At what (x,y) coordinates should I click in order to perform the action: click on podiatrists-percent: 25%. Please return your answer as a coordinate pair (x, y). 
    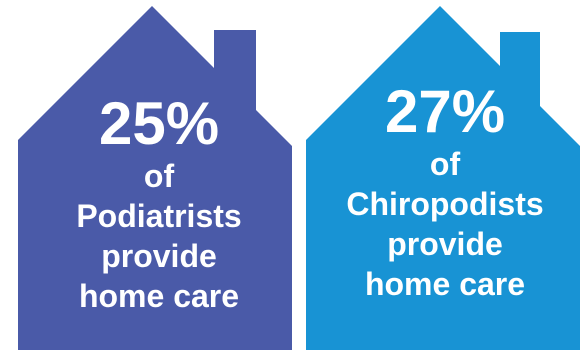
    Looking at the image, I should click on (159, 123).